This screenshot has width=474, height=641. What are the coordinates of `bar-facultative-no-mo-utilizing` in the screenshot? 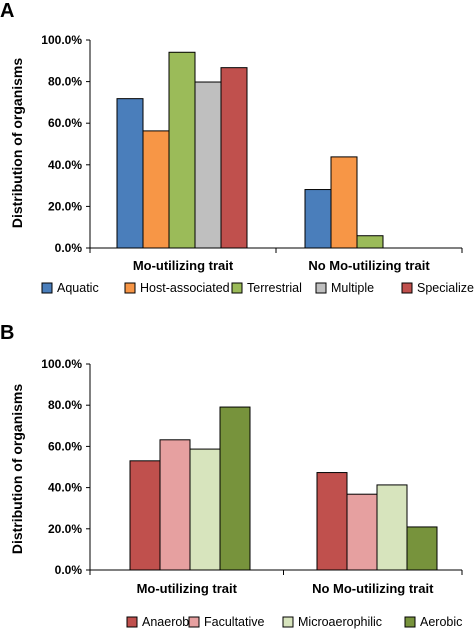 It's located at (362, 532).